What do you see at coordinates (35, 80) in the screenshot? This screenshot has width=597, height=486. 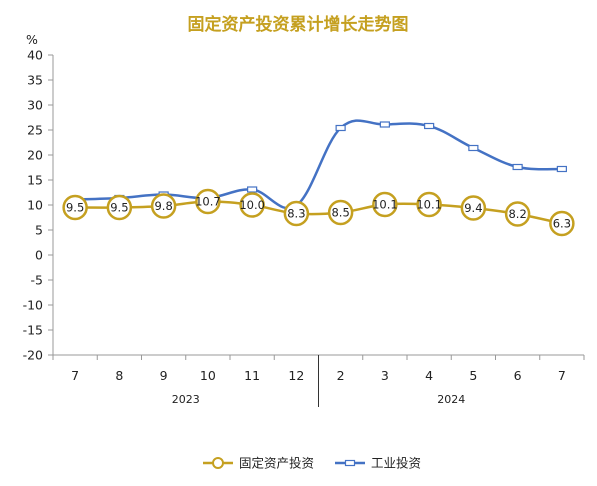 I see `y-tick-label: 35` at bounding box center [35, 80].